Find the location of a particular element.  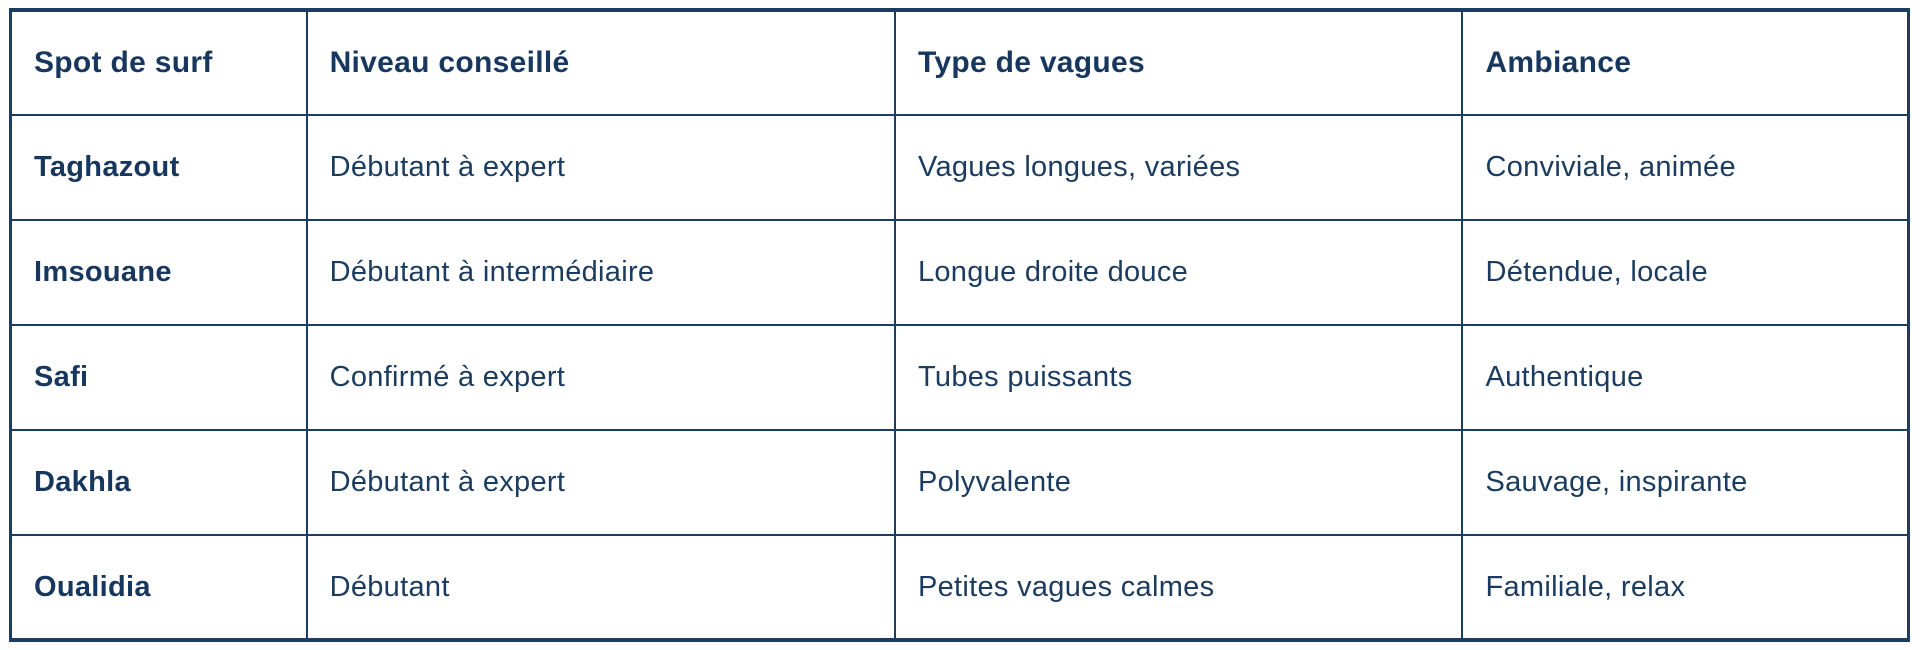

cell-spot-name: Imsouane is located at coordinates (158, 272).